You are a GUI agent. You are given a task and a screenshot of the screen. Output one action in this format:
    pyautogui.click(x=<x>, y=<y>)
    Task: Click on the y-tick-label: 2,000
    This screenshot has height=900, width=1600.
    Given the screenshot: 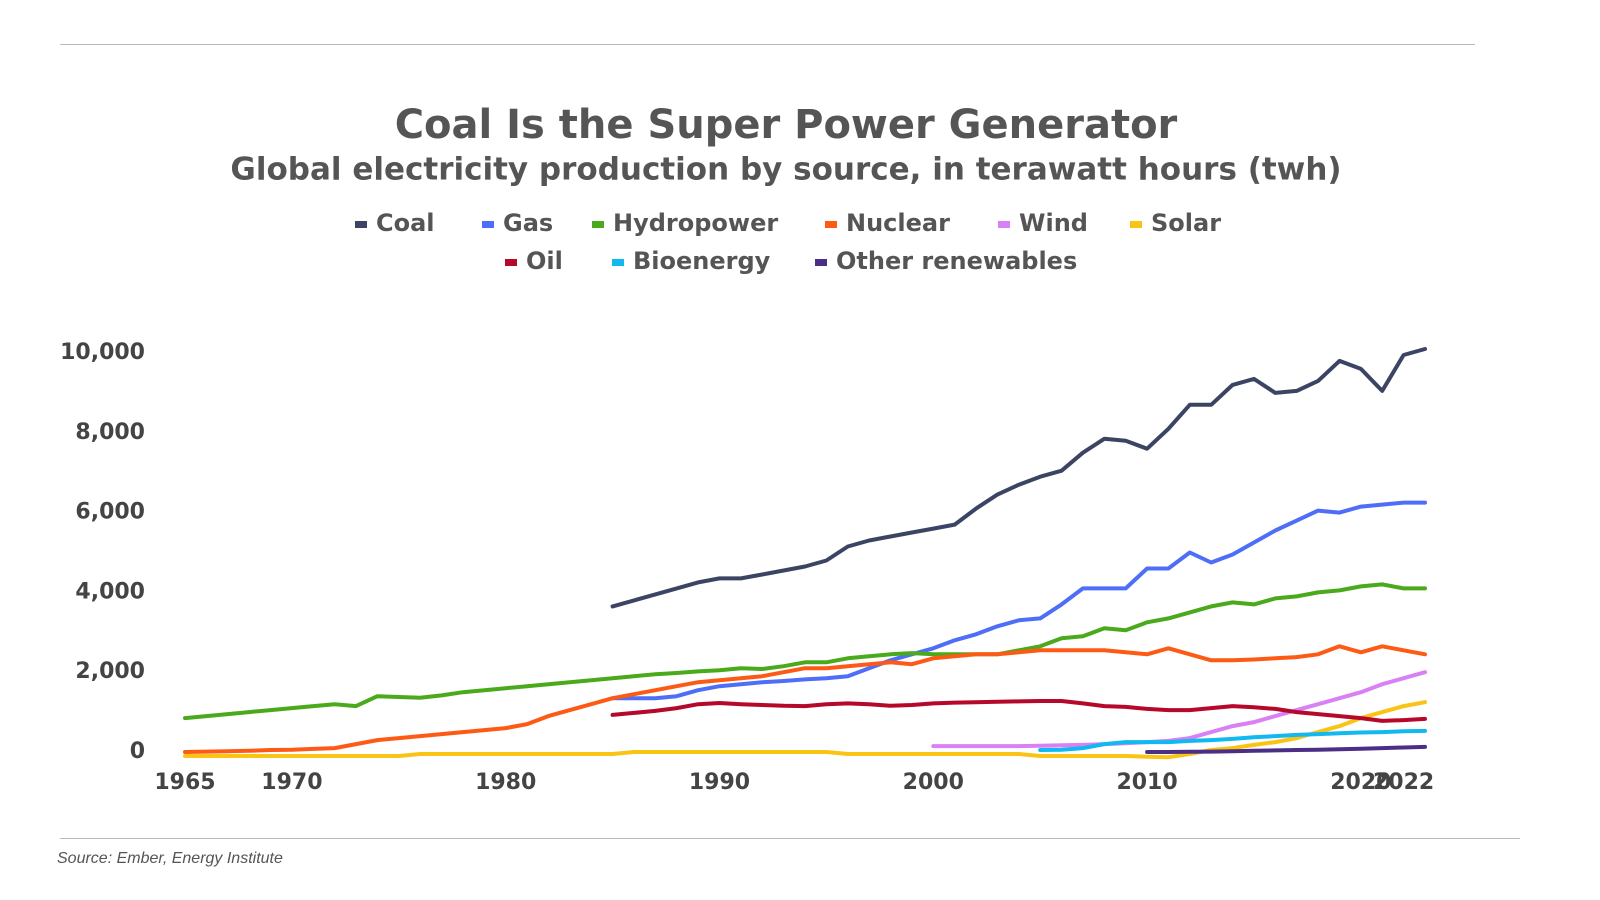 What is the action you would take?
    pyautogui.click(x=110, y=671)
    